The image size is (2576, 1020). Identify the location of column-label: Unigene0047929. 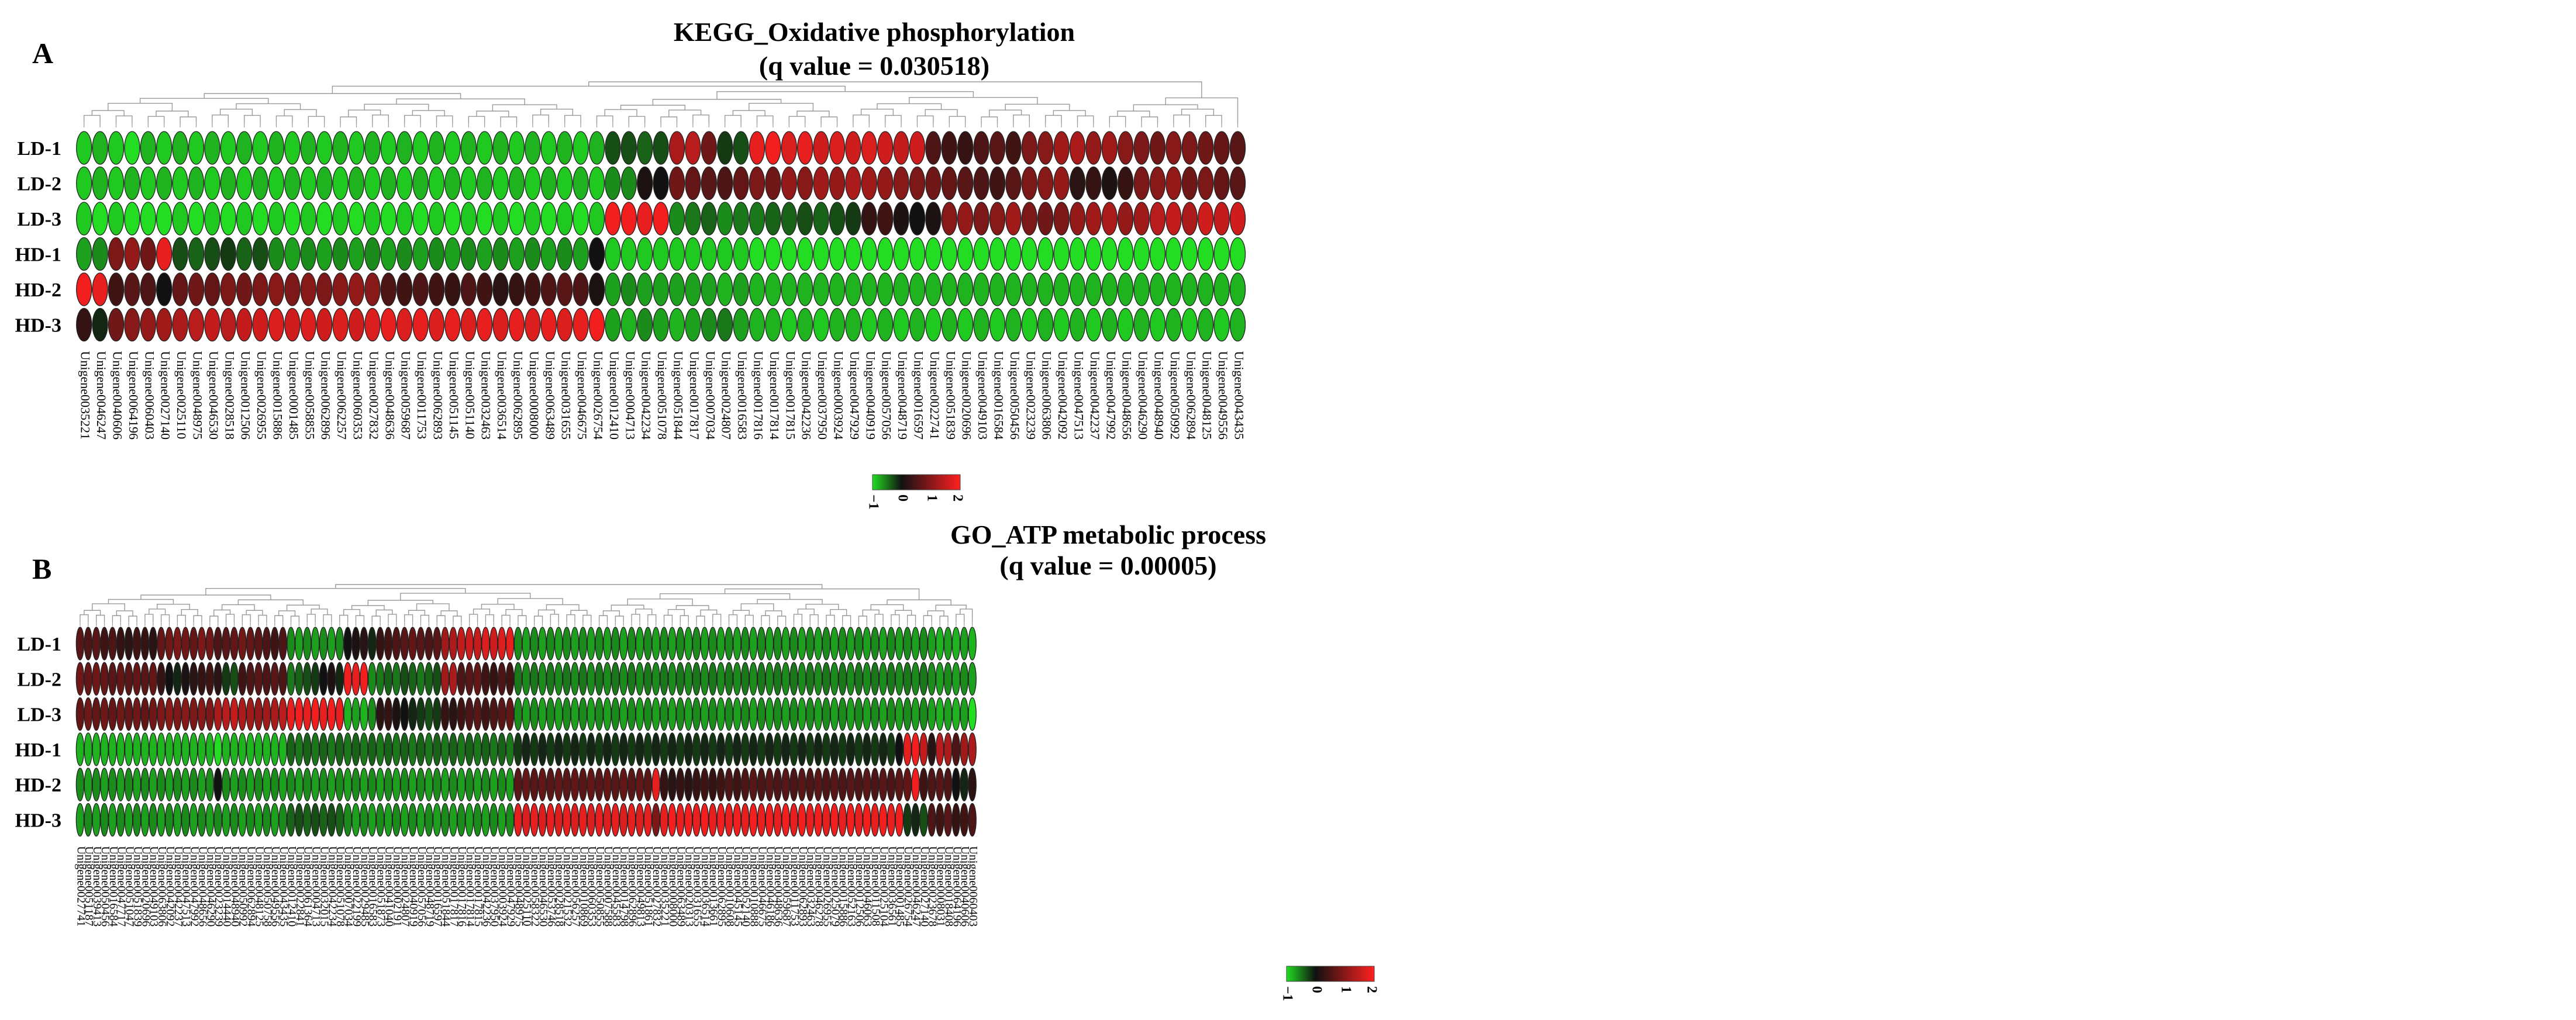
(510, 887).